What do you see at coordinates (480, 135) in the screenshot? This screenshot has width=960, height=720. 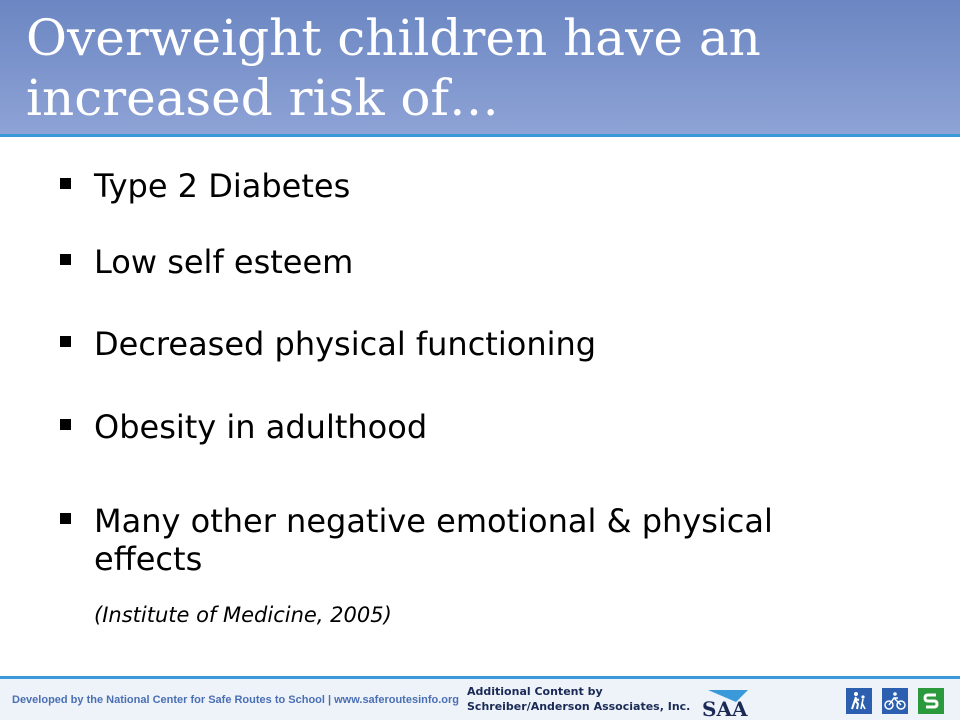 I see `header-divider` at bounding box center [480, 135].